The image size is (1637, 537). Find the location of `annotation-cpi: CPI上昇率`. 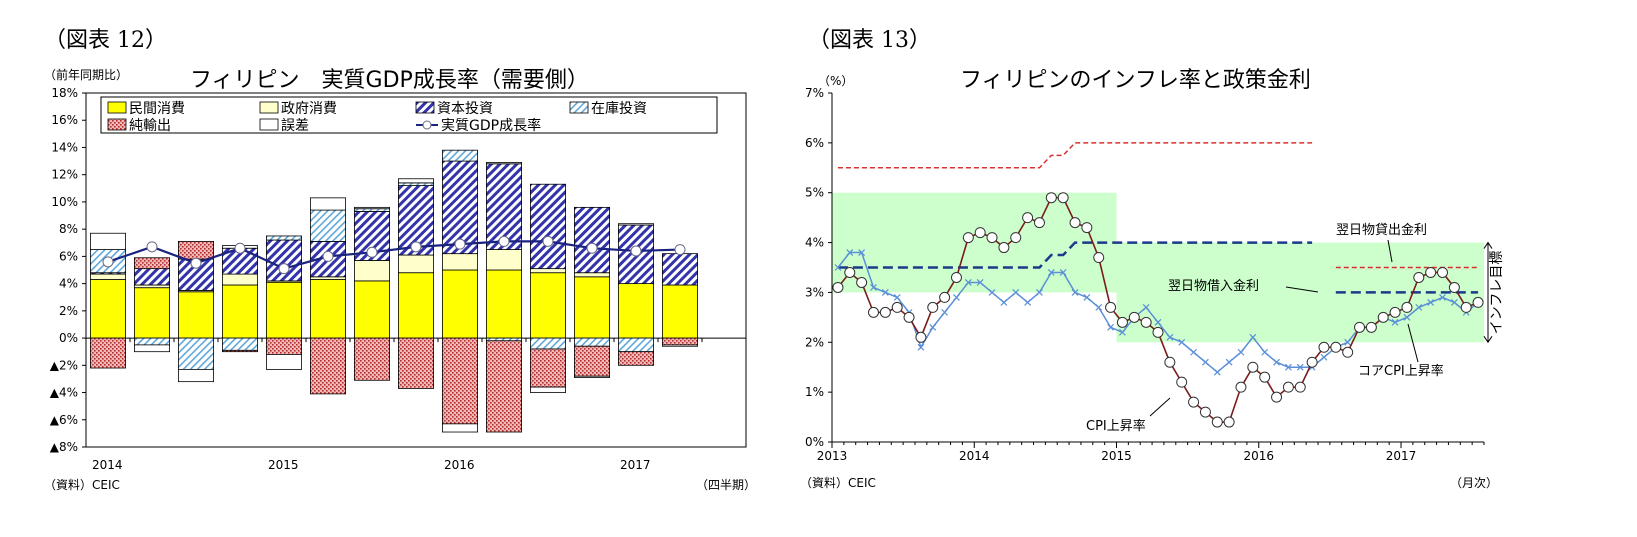

annotation-cpi: CPI上昇率 is located at coordinates (1116, 426).